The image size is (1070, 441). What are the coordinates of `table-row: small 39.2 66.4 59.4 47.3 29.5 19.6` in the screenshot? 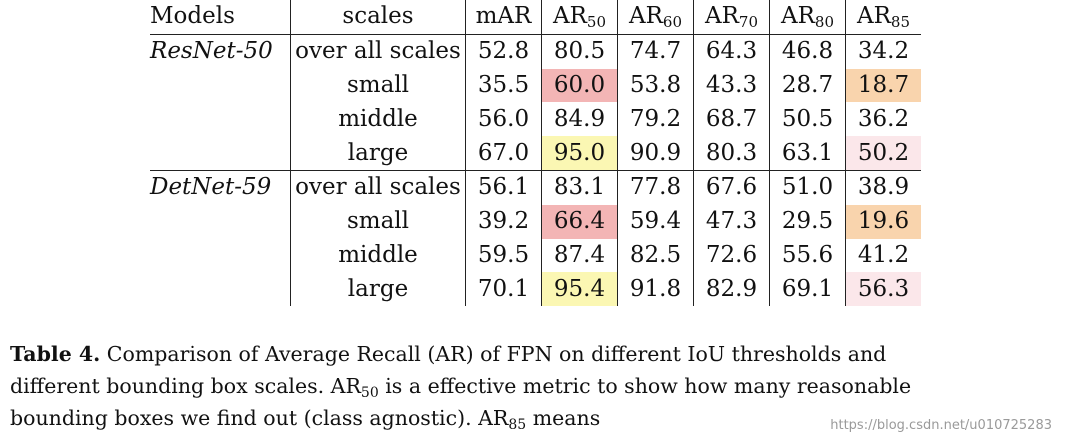 It's located at (535, 221).